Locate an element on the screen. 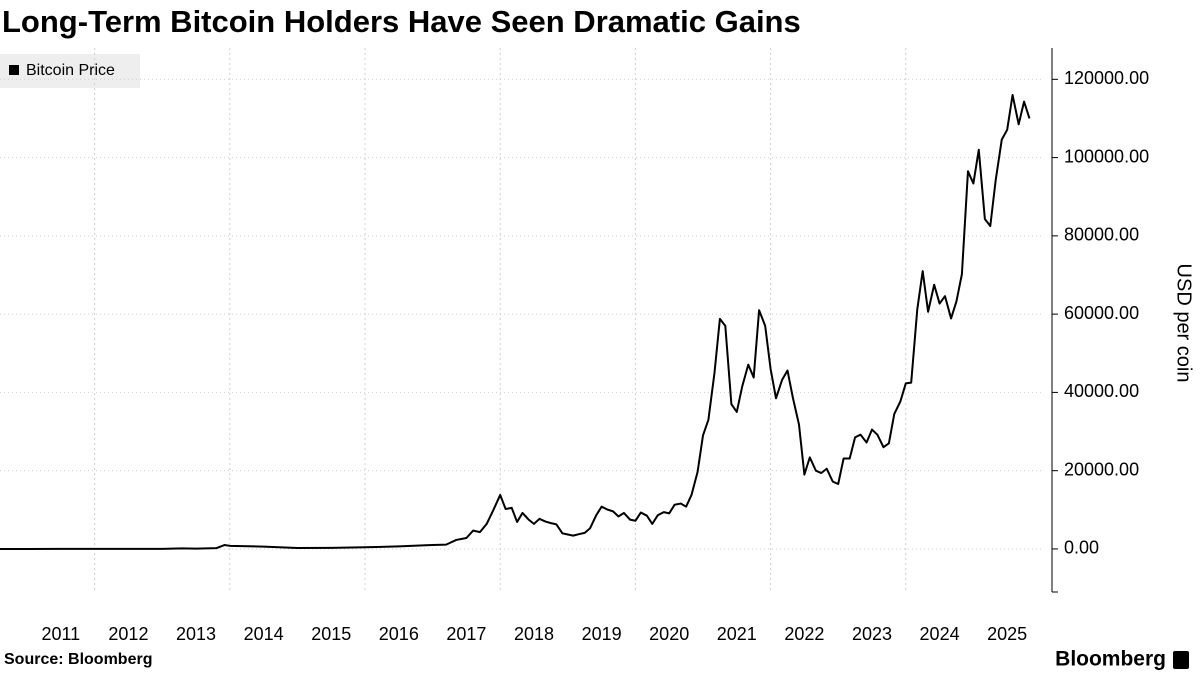  legend-label: Bitcoin Price is located at coordinates (70, 70).